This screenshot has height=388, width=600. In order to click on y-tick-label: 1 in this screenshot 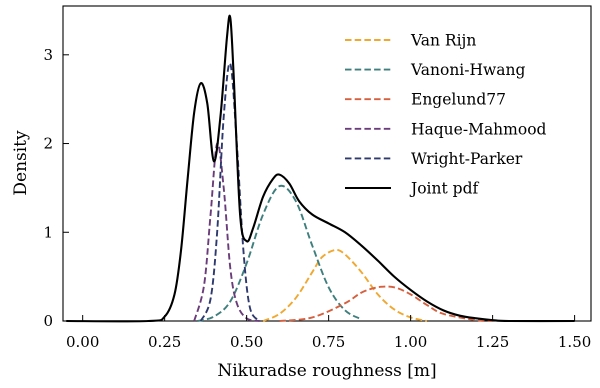, I will do `click(48, 232)`.